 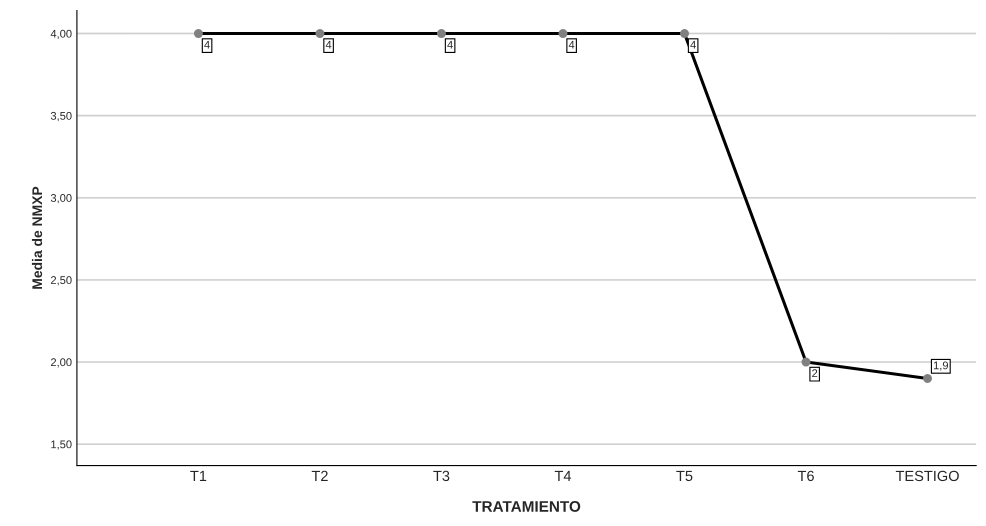 I want to click on y-tick-label: 2,50, so click(x=61, y=281).